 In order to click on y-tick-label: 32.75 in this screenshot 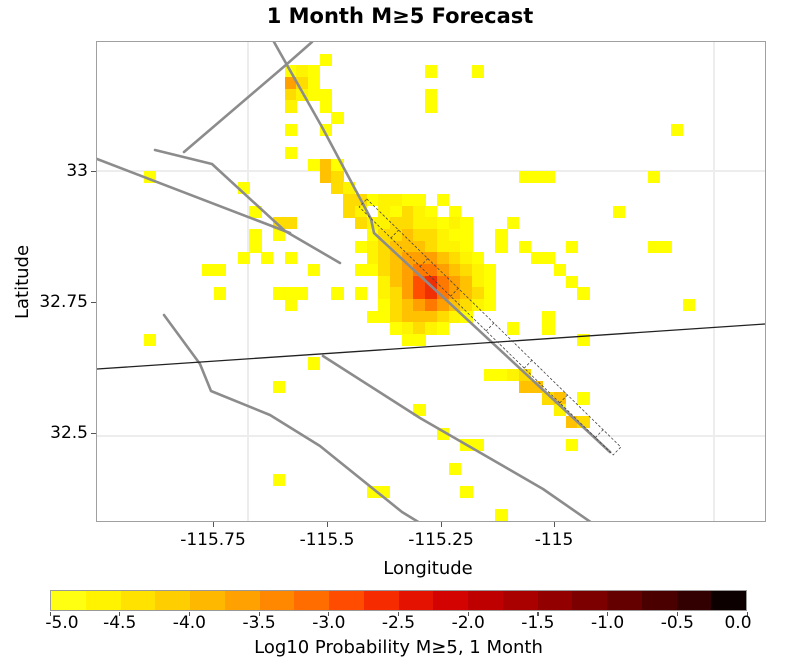, I will do `click(63, 302)`.